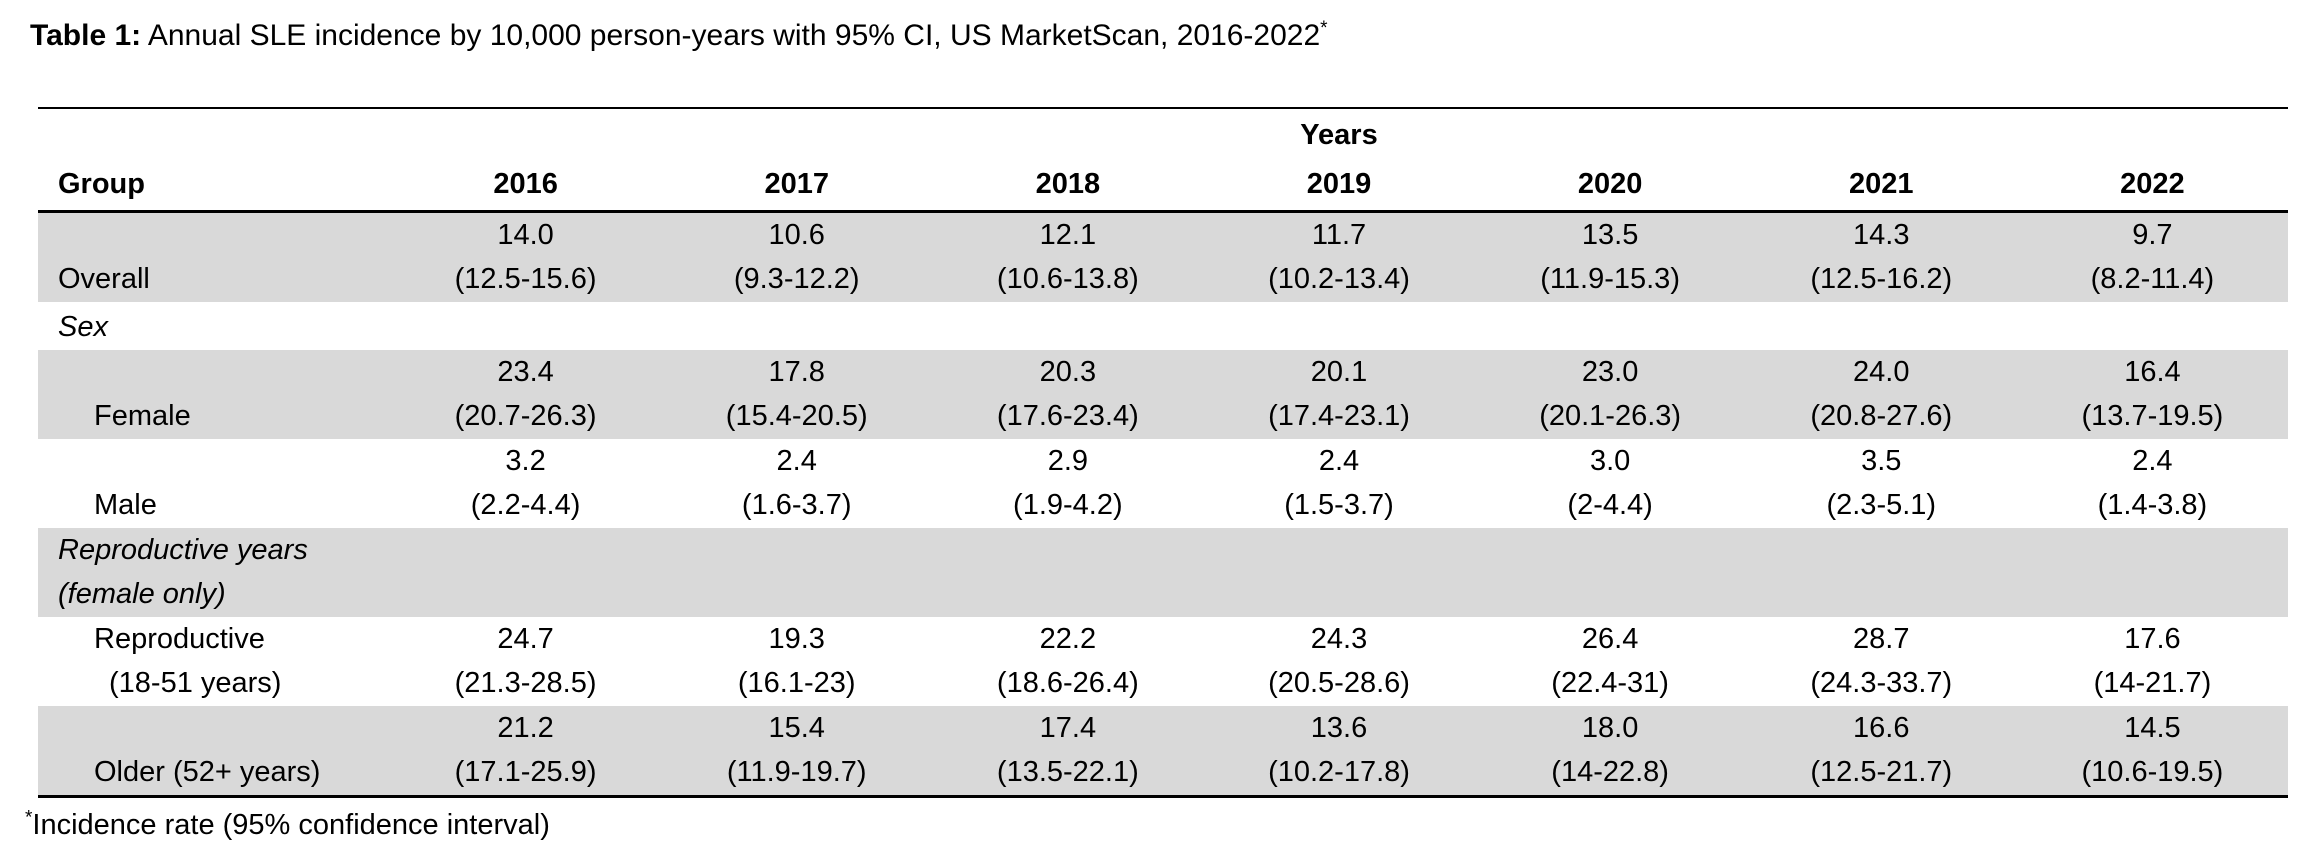  What do you see at coordinates (1610, 394) in the screenshot?
I see `cell-female-2020: 23.0 (20.1-26.3)` at bounding box center [1610, 394].